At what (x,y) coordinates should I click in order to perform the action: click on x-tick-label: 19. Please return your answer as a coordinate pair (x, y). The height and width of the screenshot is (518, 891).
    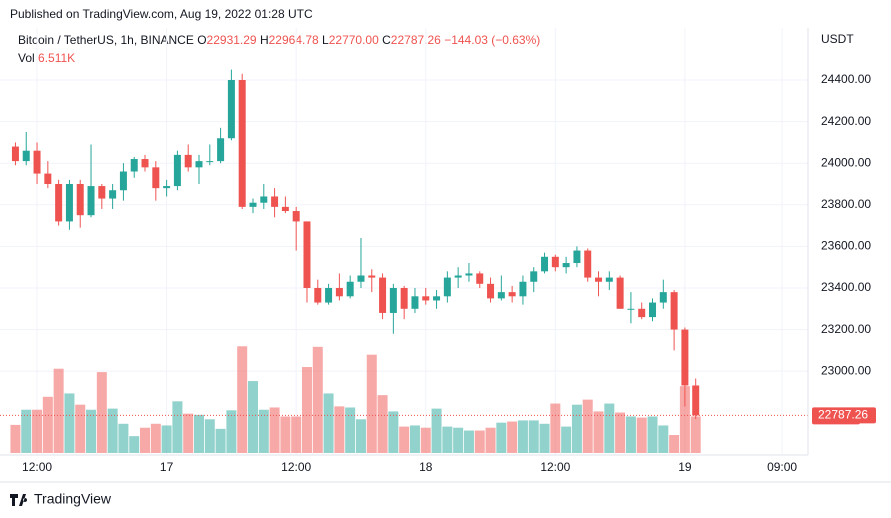
    Looking at the image, I should click on (685, 467).